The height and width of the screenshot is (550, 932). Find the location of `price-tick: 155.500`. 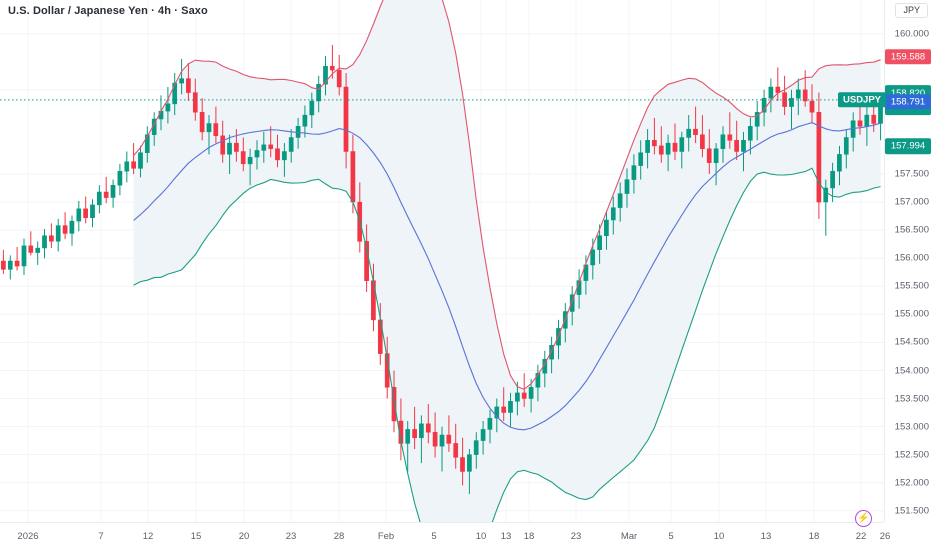

price-tick: 155.500 is located at coordinates (911, 286).